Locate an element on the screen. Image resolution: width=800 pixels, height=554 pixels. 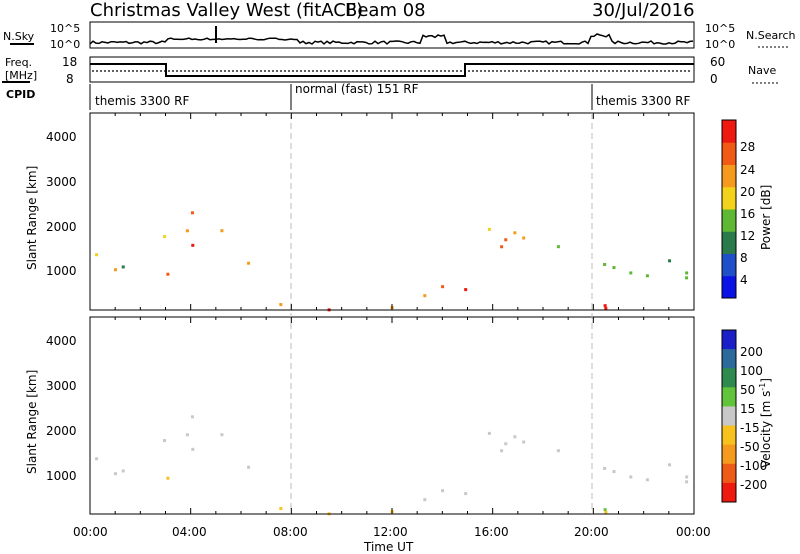
x-tick: 04:00 is located at coordinates (189, 532).